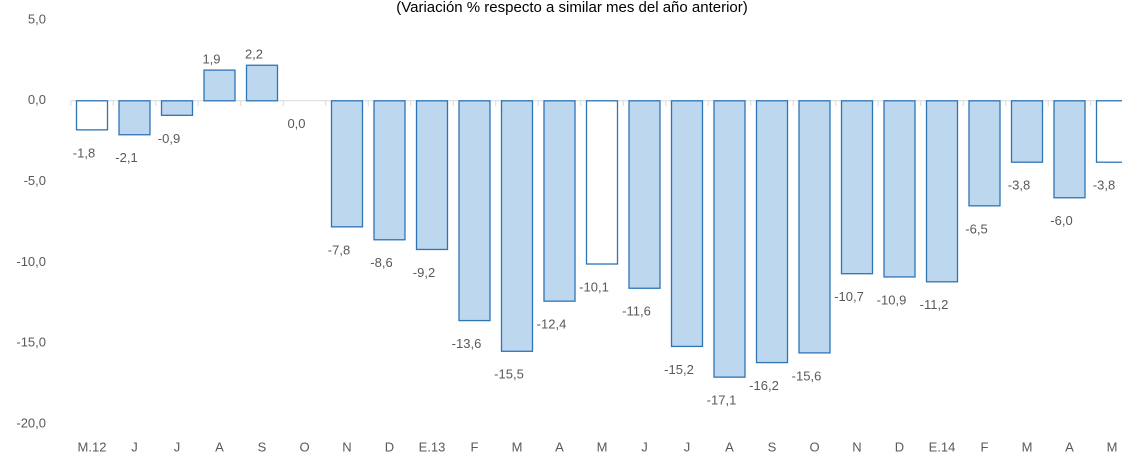 The image size is (1122, 458). I want to click on value-label: -1,8, so click(84, 152).